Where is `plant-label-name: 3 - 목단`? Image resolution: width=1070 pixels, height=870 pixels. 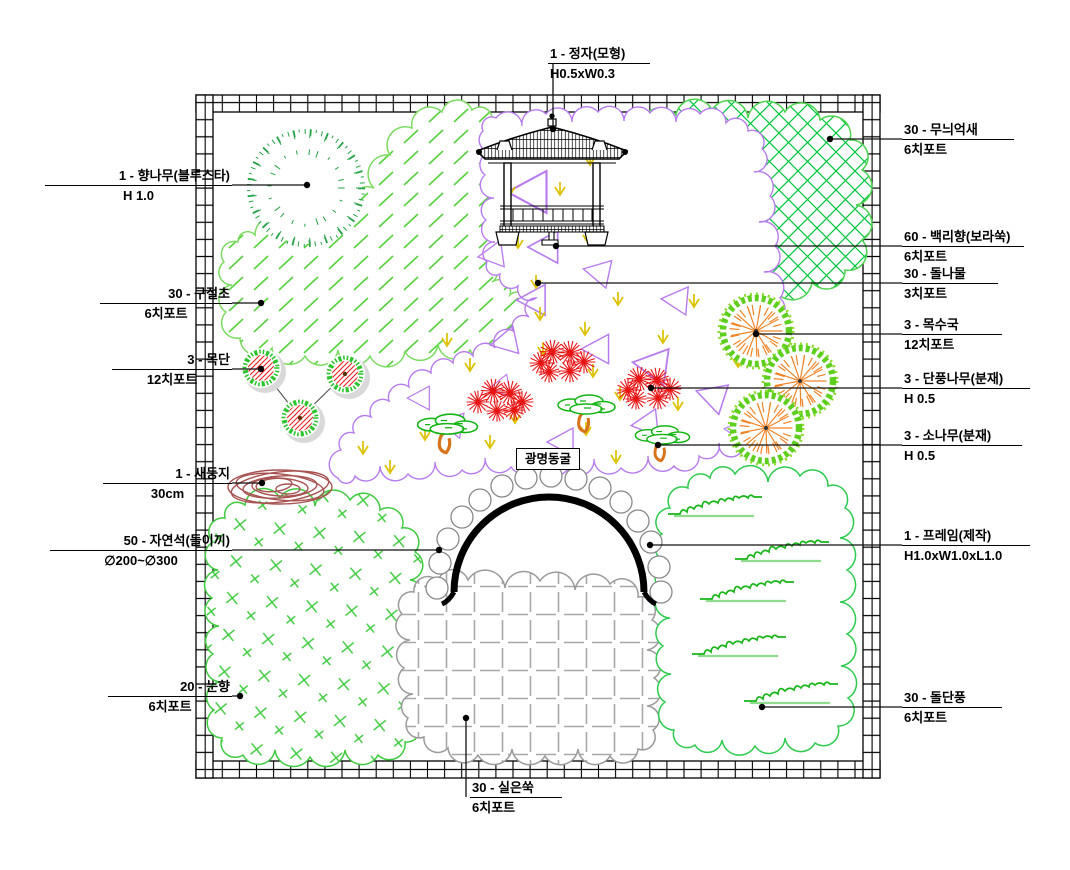
plant-label-name: 3 - 목단 is located at coordinates (172, 360).